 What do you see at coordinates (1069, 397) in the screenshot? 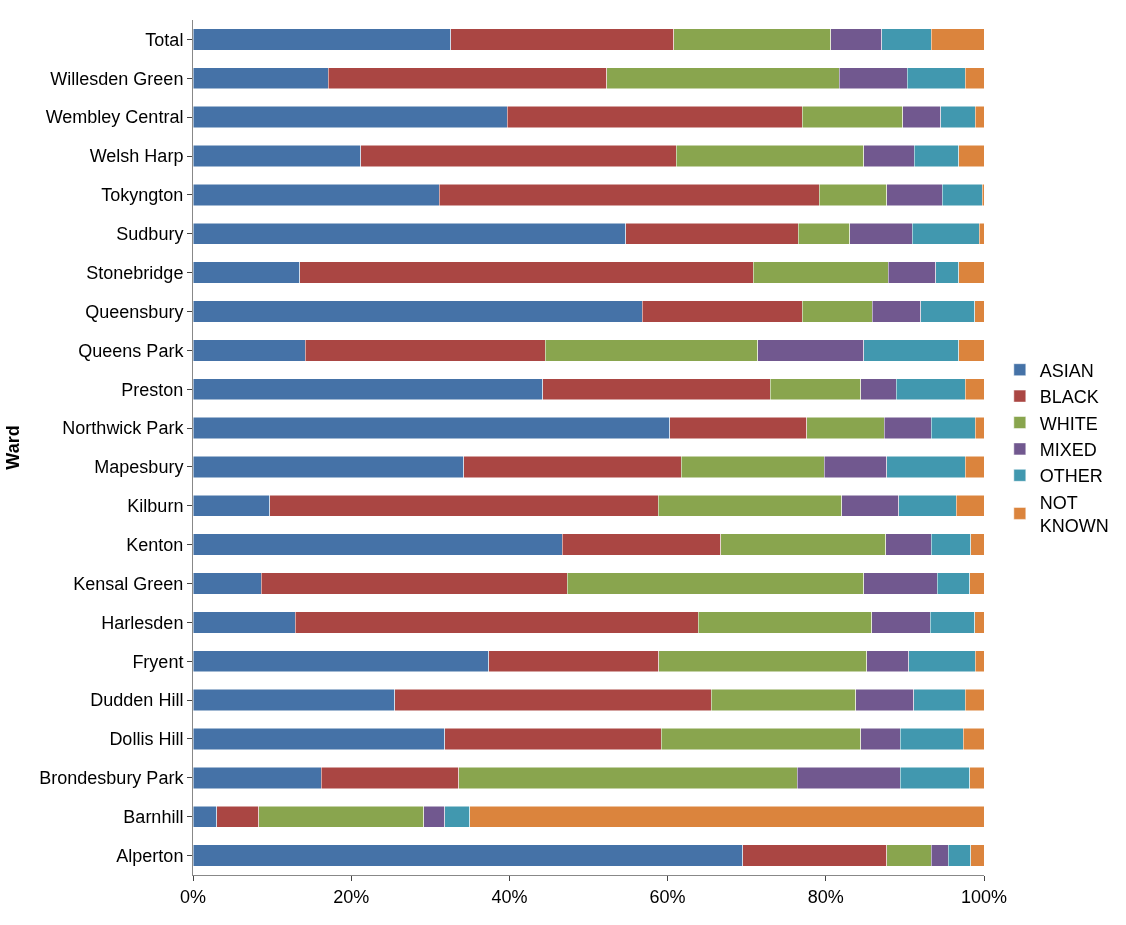
I see `legend-label: BLACK` at bounding box center [1069, 397].